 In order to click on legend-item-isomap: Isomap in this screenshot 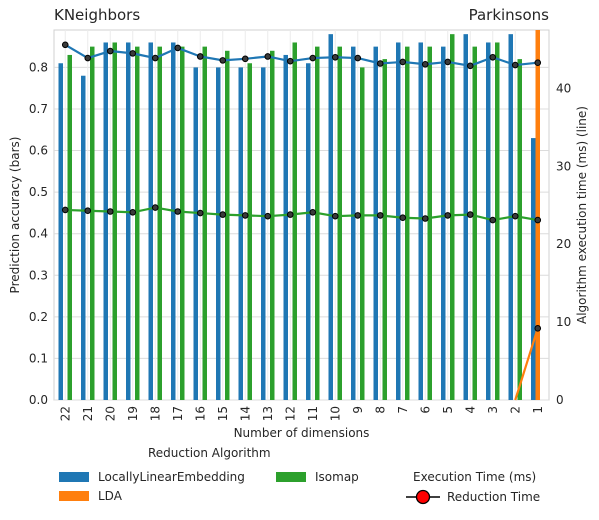, I will do `click(317, 477)`.